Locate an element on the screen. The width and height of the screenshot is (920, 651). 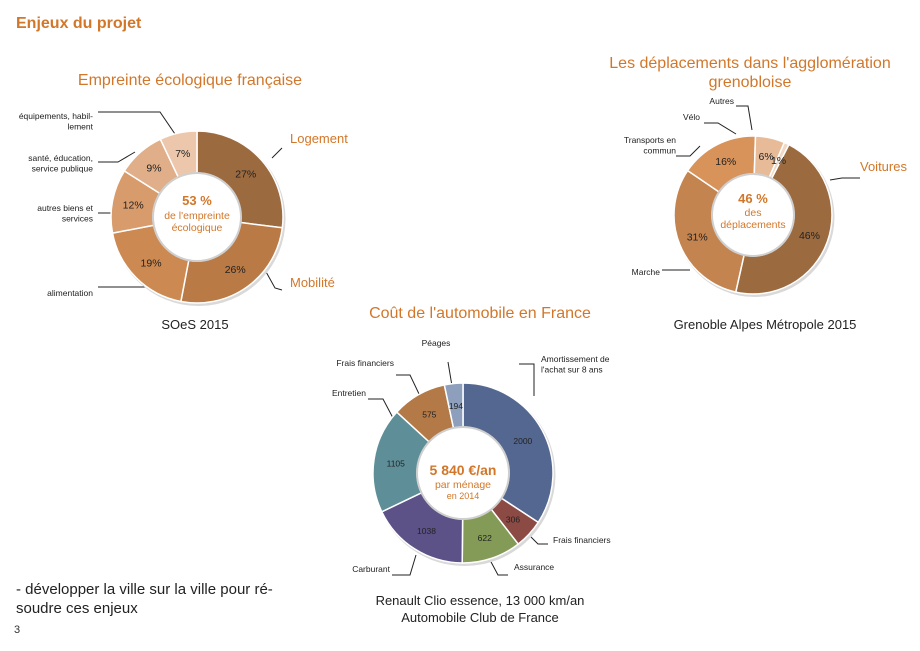
category-label: Autres is located at coordinates (721, 101).